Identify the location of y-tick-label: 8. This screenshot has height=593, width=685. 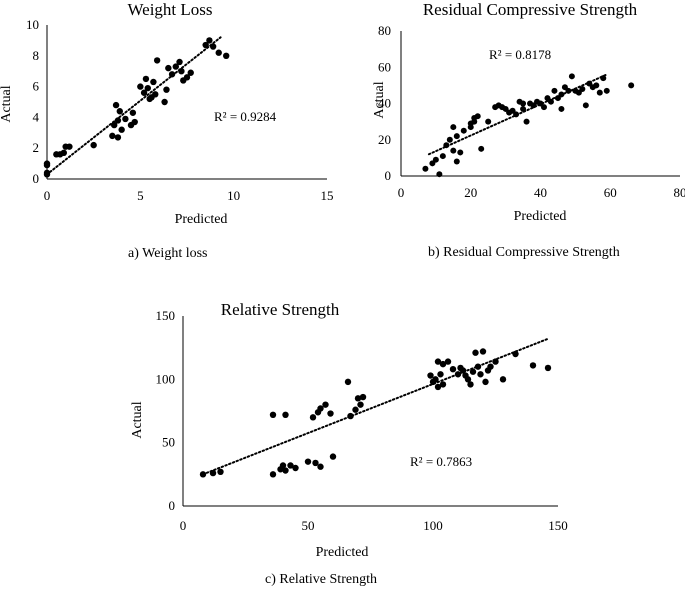
(36, 55).